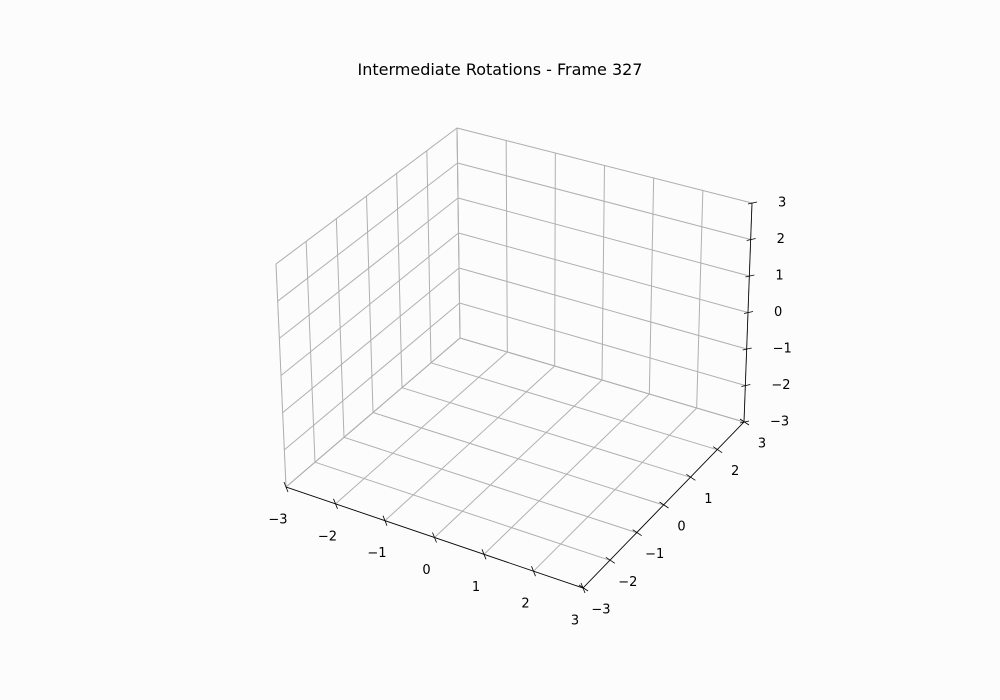  I want to click on y-tick-label: −3, so click(600, 610).